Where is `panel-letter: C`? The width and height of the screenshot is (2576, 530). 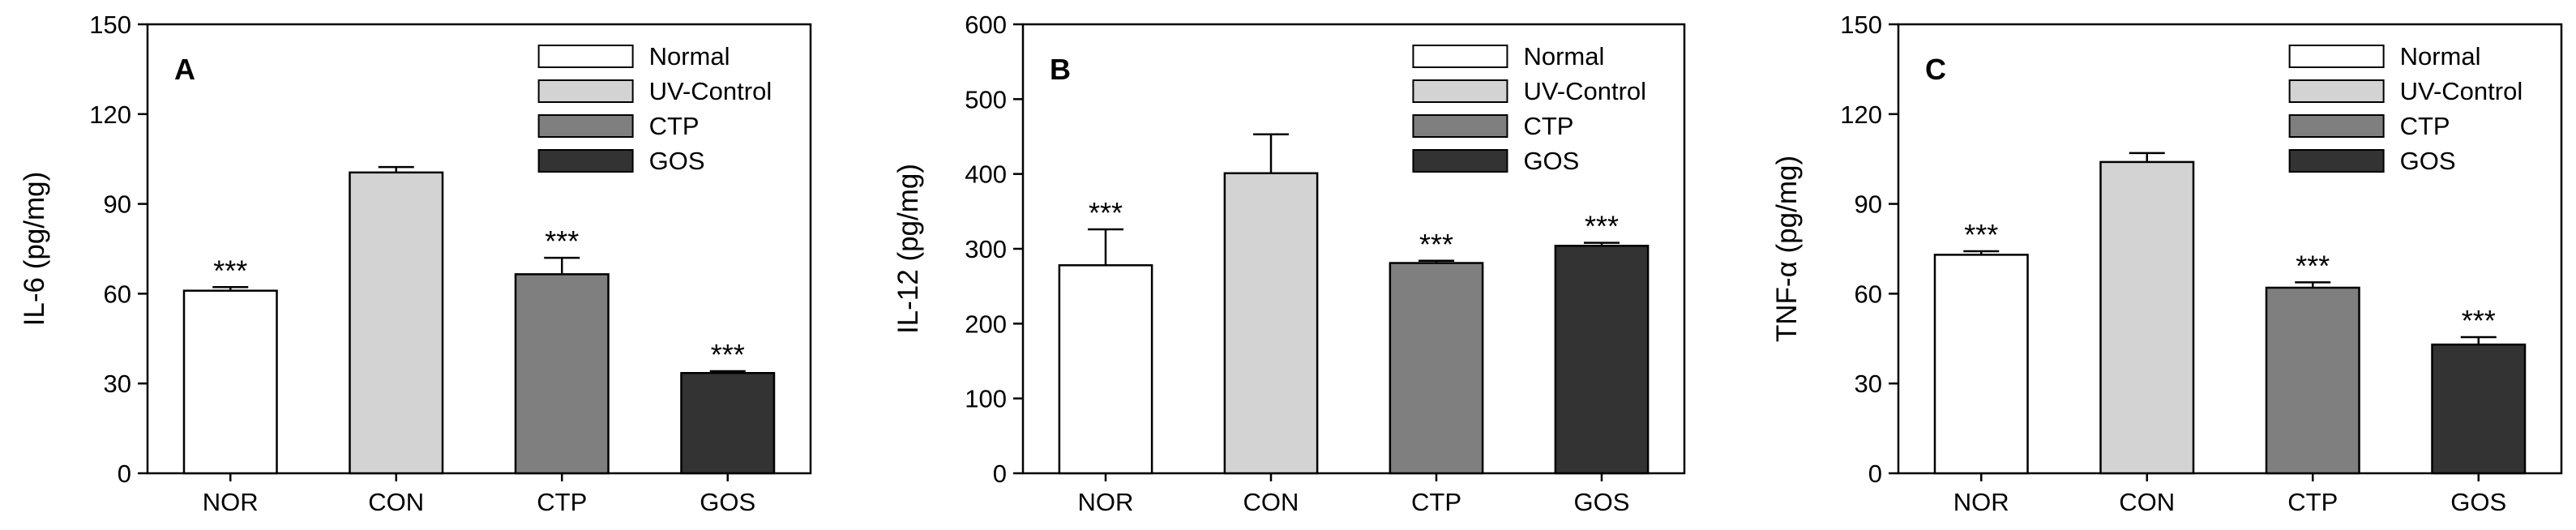
panel-letter: C is located at coordinates (1936, 69).